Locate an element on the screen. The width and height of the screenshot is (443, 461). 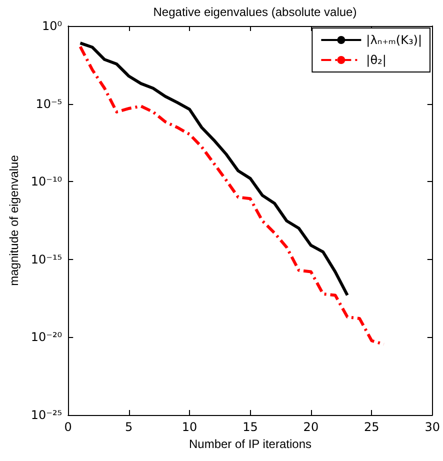
y-tick-label: 10⁰ is located at coordinates (52, 26).